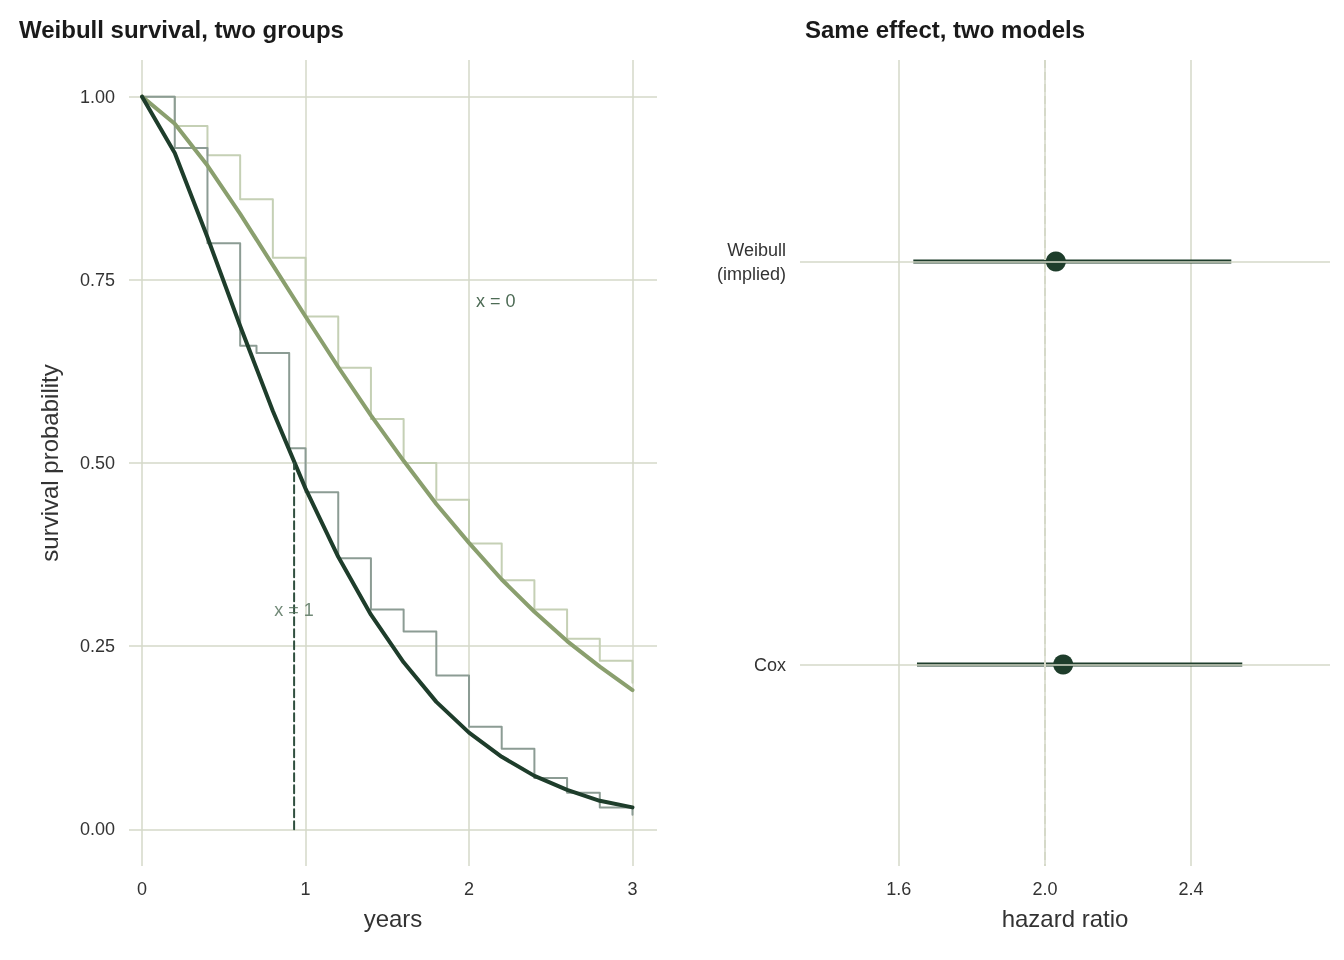 Image resolution: width=1344 pixels, height=960 pixels. What do you see at coordinates (632, 889) in the screenshot?
I see `x-tick-label: 3` at bounding box center [632, 889].